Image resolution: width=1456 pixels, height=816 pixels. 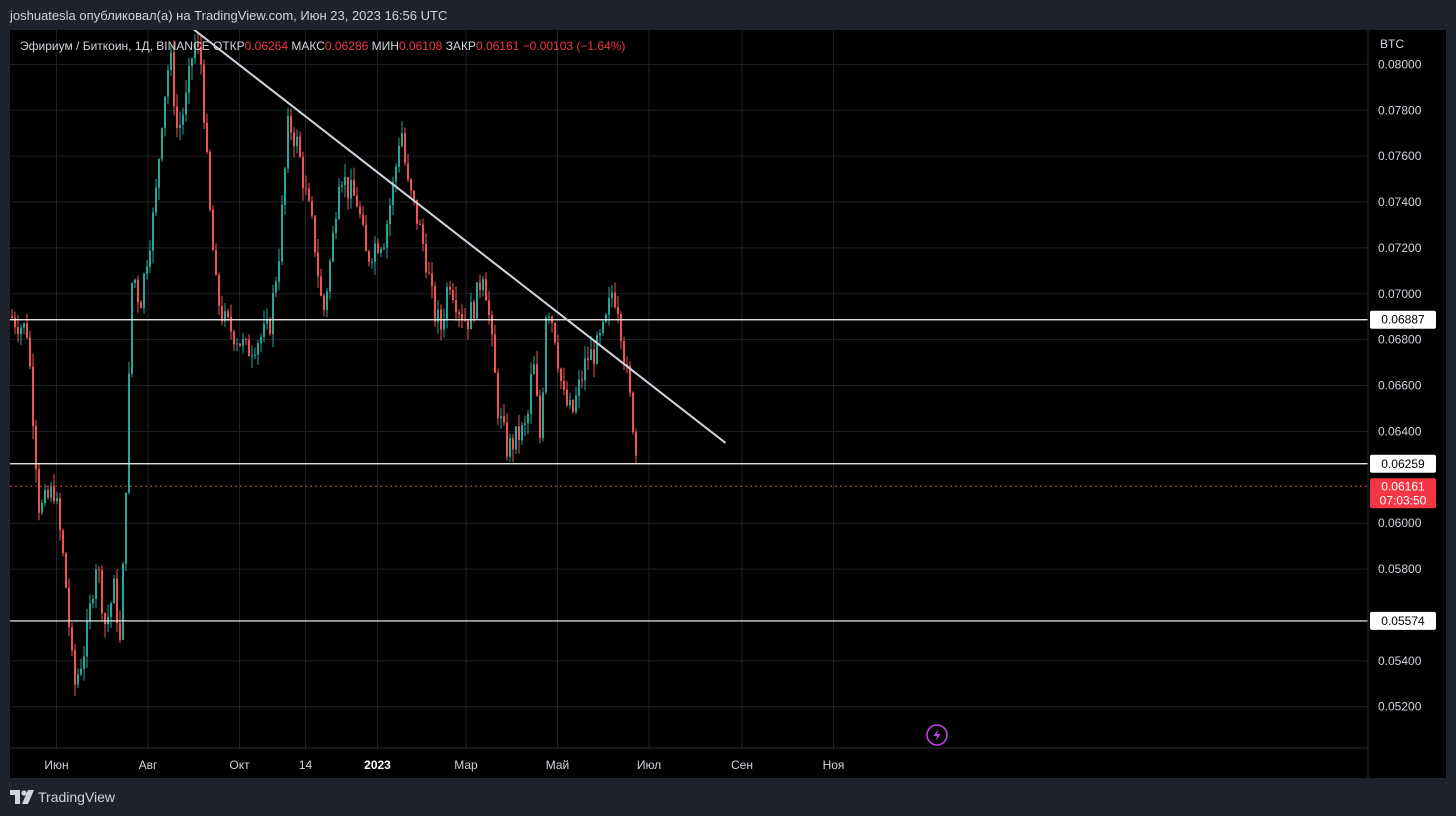 I want to click on price-tick: 0.07600, so click(x=1400, y=156).